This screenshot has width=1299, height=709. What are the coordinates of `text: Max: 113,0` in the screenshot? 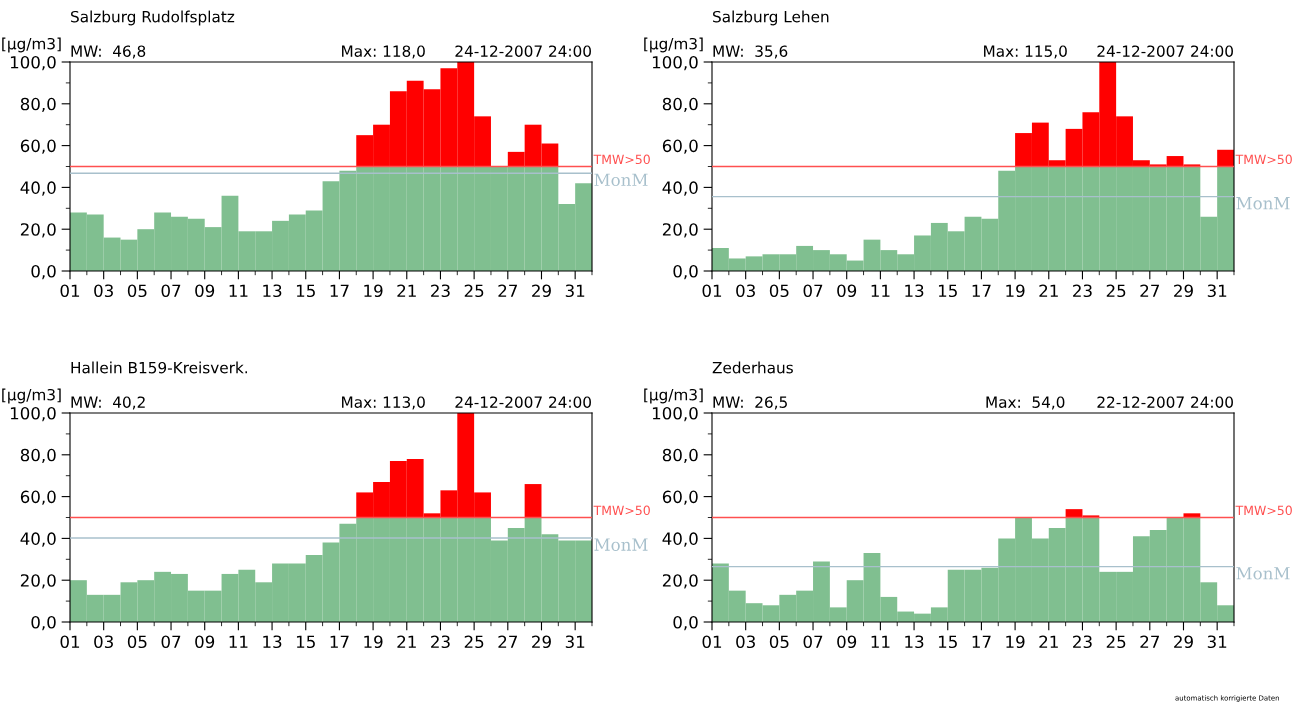 It's located at (383, 403).